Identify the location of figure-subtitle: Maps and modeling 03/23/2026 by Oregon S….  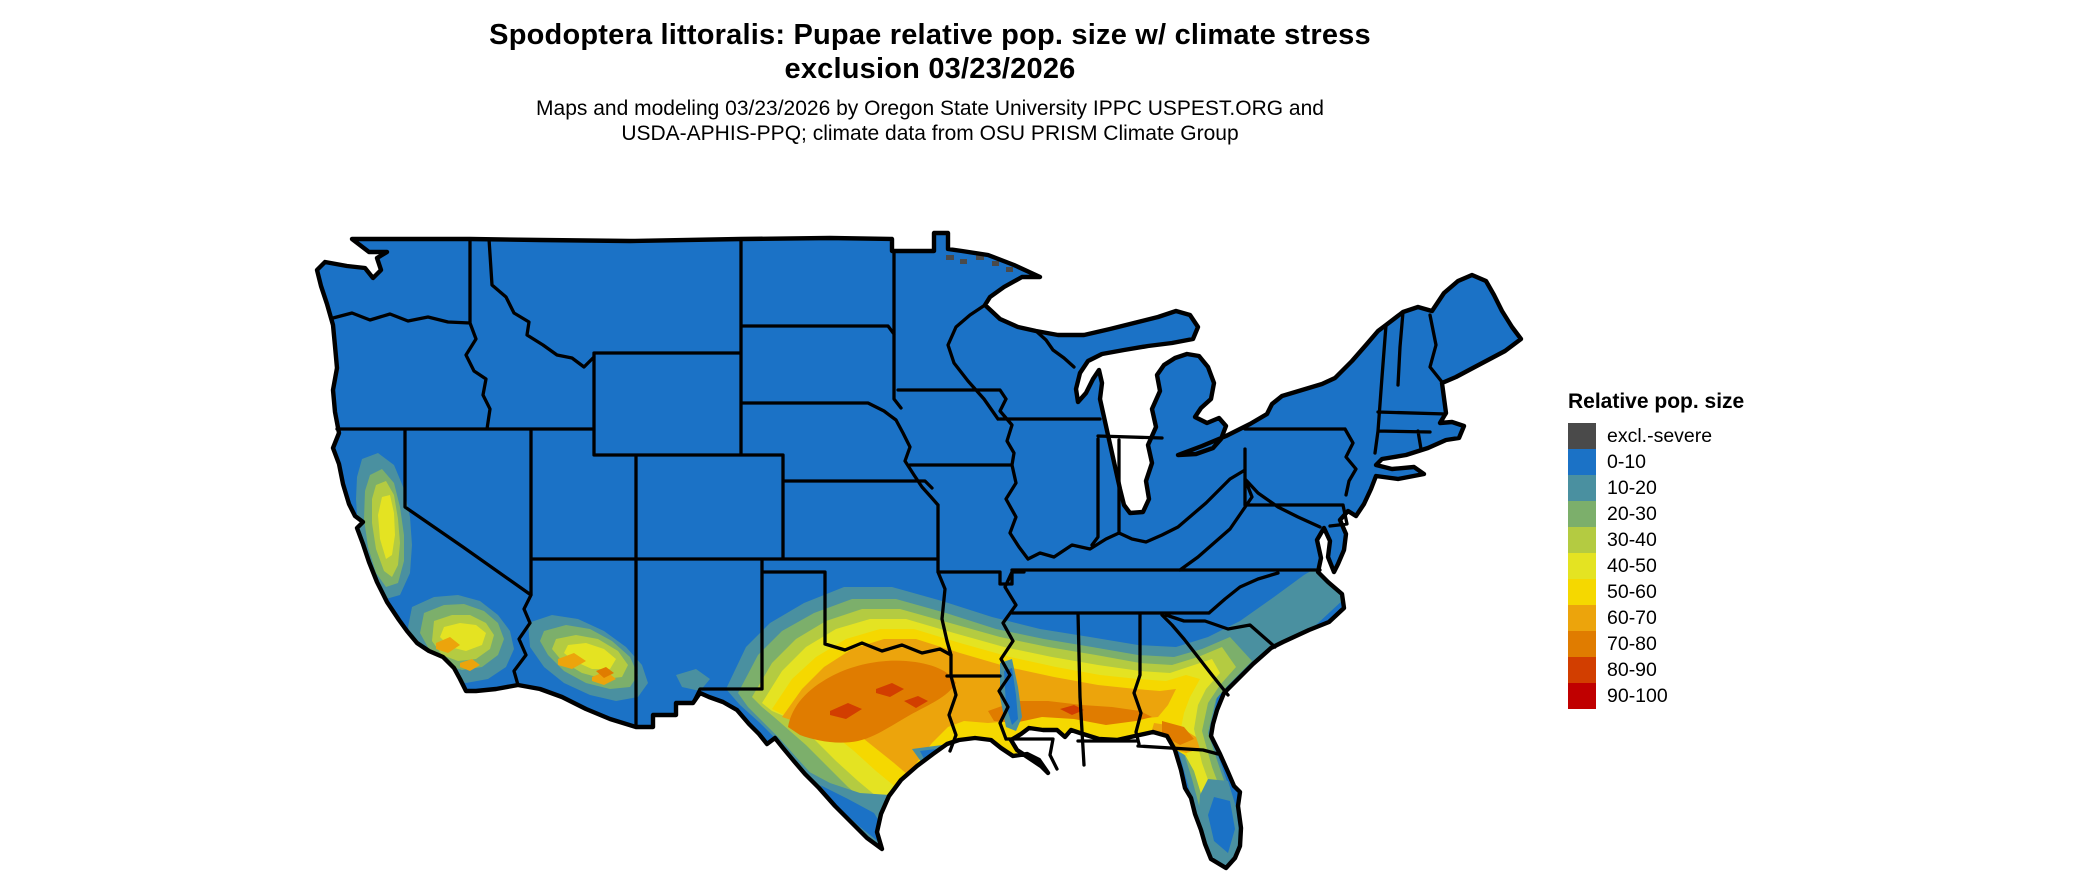
(930, 121).